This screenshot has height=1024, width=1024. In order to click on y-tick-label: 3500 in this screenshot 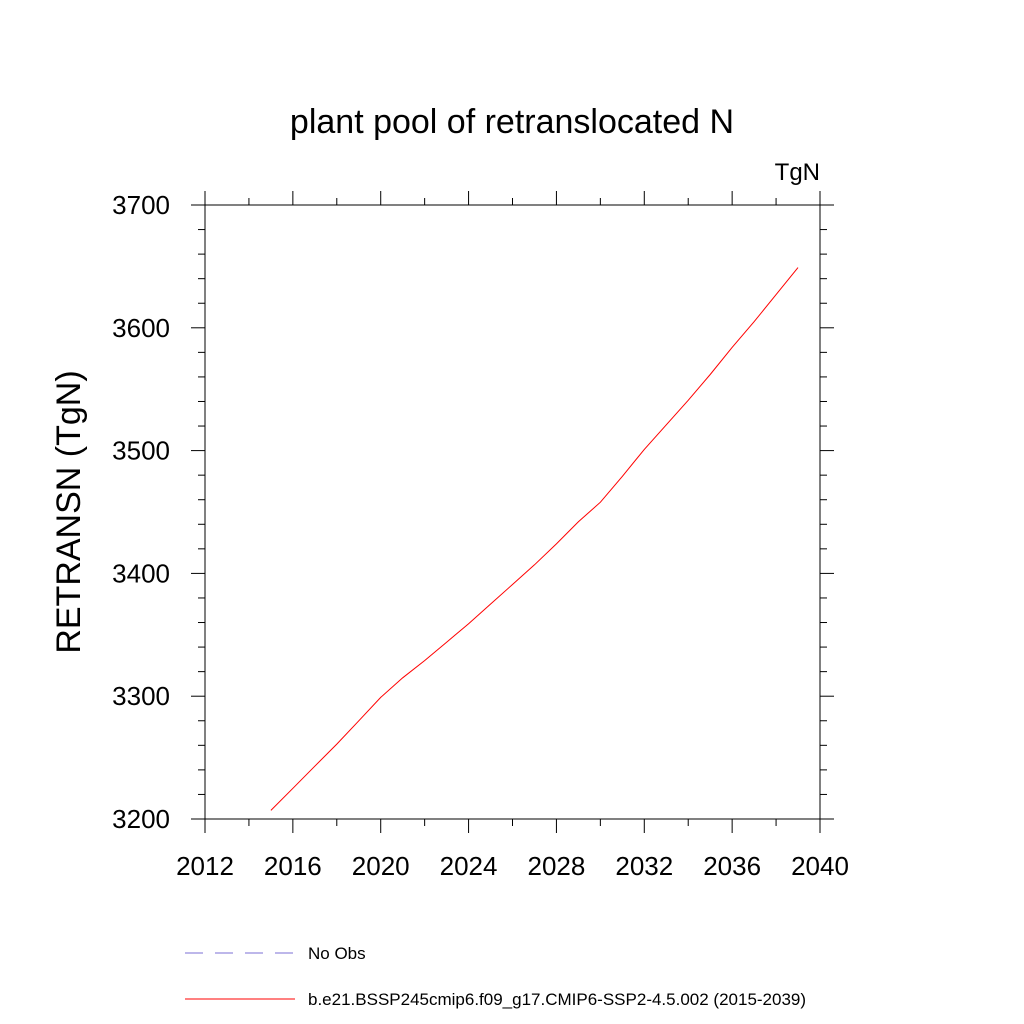, I will do `click(141, 451)`.